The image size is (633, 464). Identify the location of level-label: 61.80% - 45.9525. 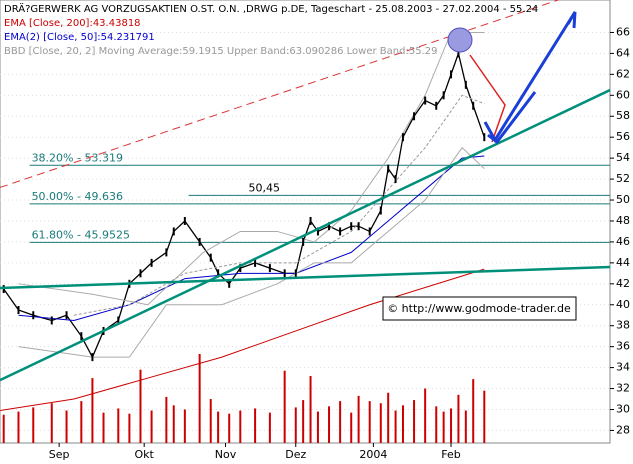
(81, 234).